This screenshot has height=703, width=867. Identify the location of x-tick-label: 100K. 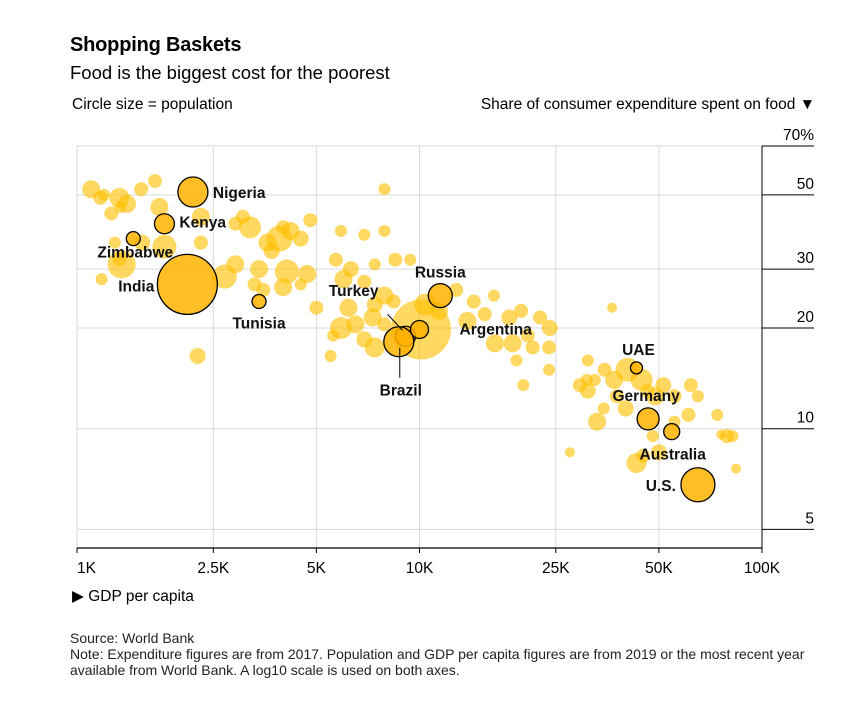
(762, 568).